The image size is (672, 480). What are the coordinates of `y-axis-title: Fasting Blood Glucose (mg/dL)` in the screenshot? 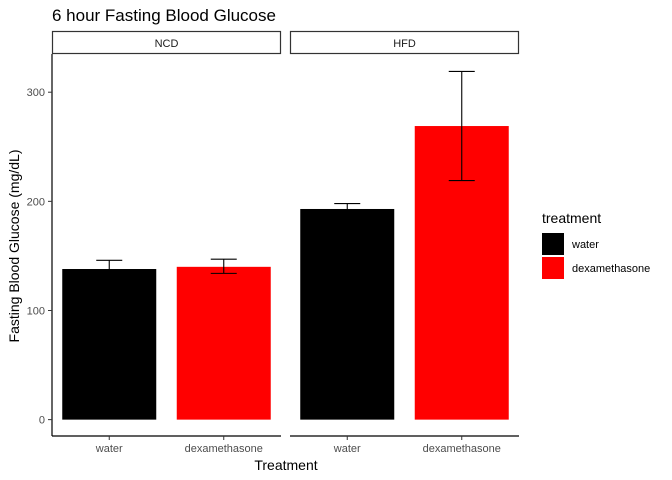 It's located at (14, 246).